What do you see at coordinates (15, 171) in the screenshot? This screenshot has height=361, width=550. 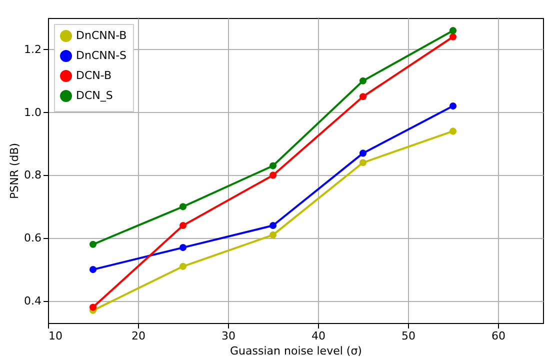 I see `y-axis-title: PSNR (dB)` at bounding box center [15, 171].